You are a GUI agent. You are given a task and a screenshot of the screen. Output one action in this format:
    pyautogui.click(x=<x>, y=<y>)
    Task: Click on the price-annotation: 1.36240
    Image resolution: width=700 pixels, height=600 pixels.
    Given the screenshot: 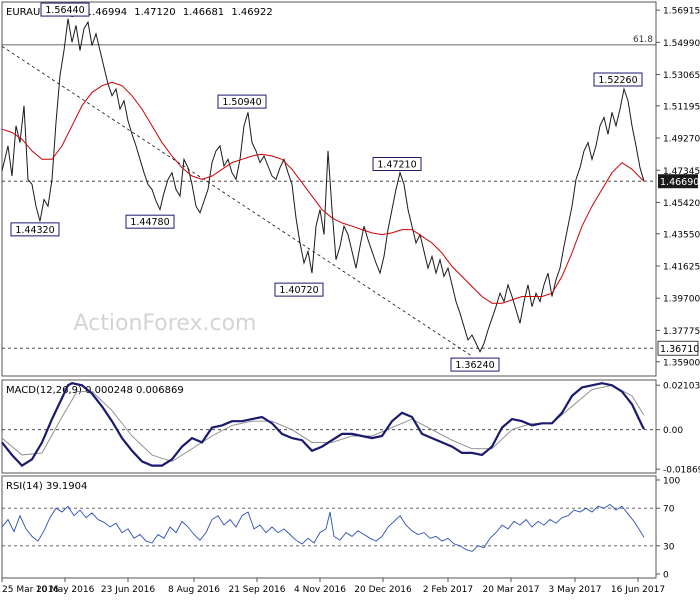 What is the action you would take?
    pyautogui.click(x=475, y=364)
    